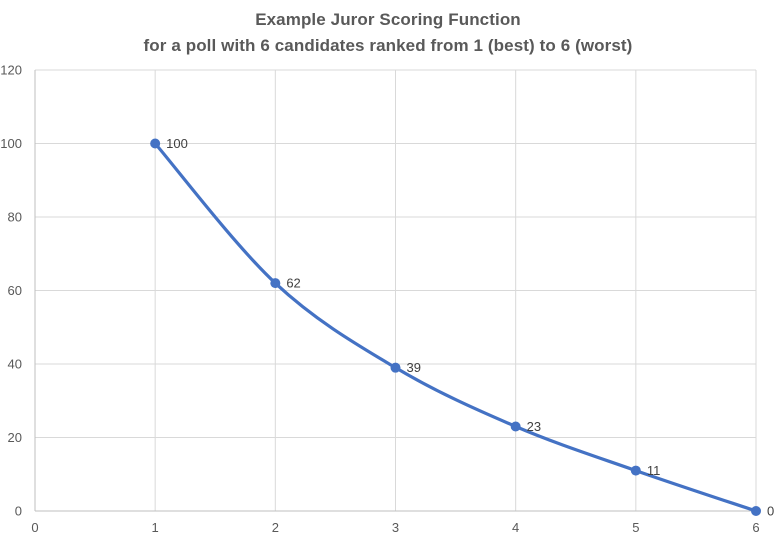 The height and width of the screenshot is (541, 776). Describe the element at coordinates (177, 143) in the screenshot. I see `data-point-label: 100` at that location.